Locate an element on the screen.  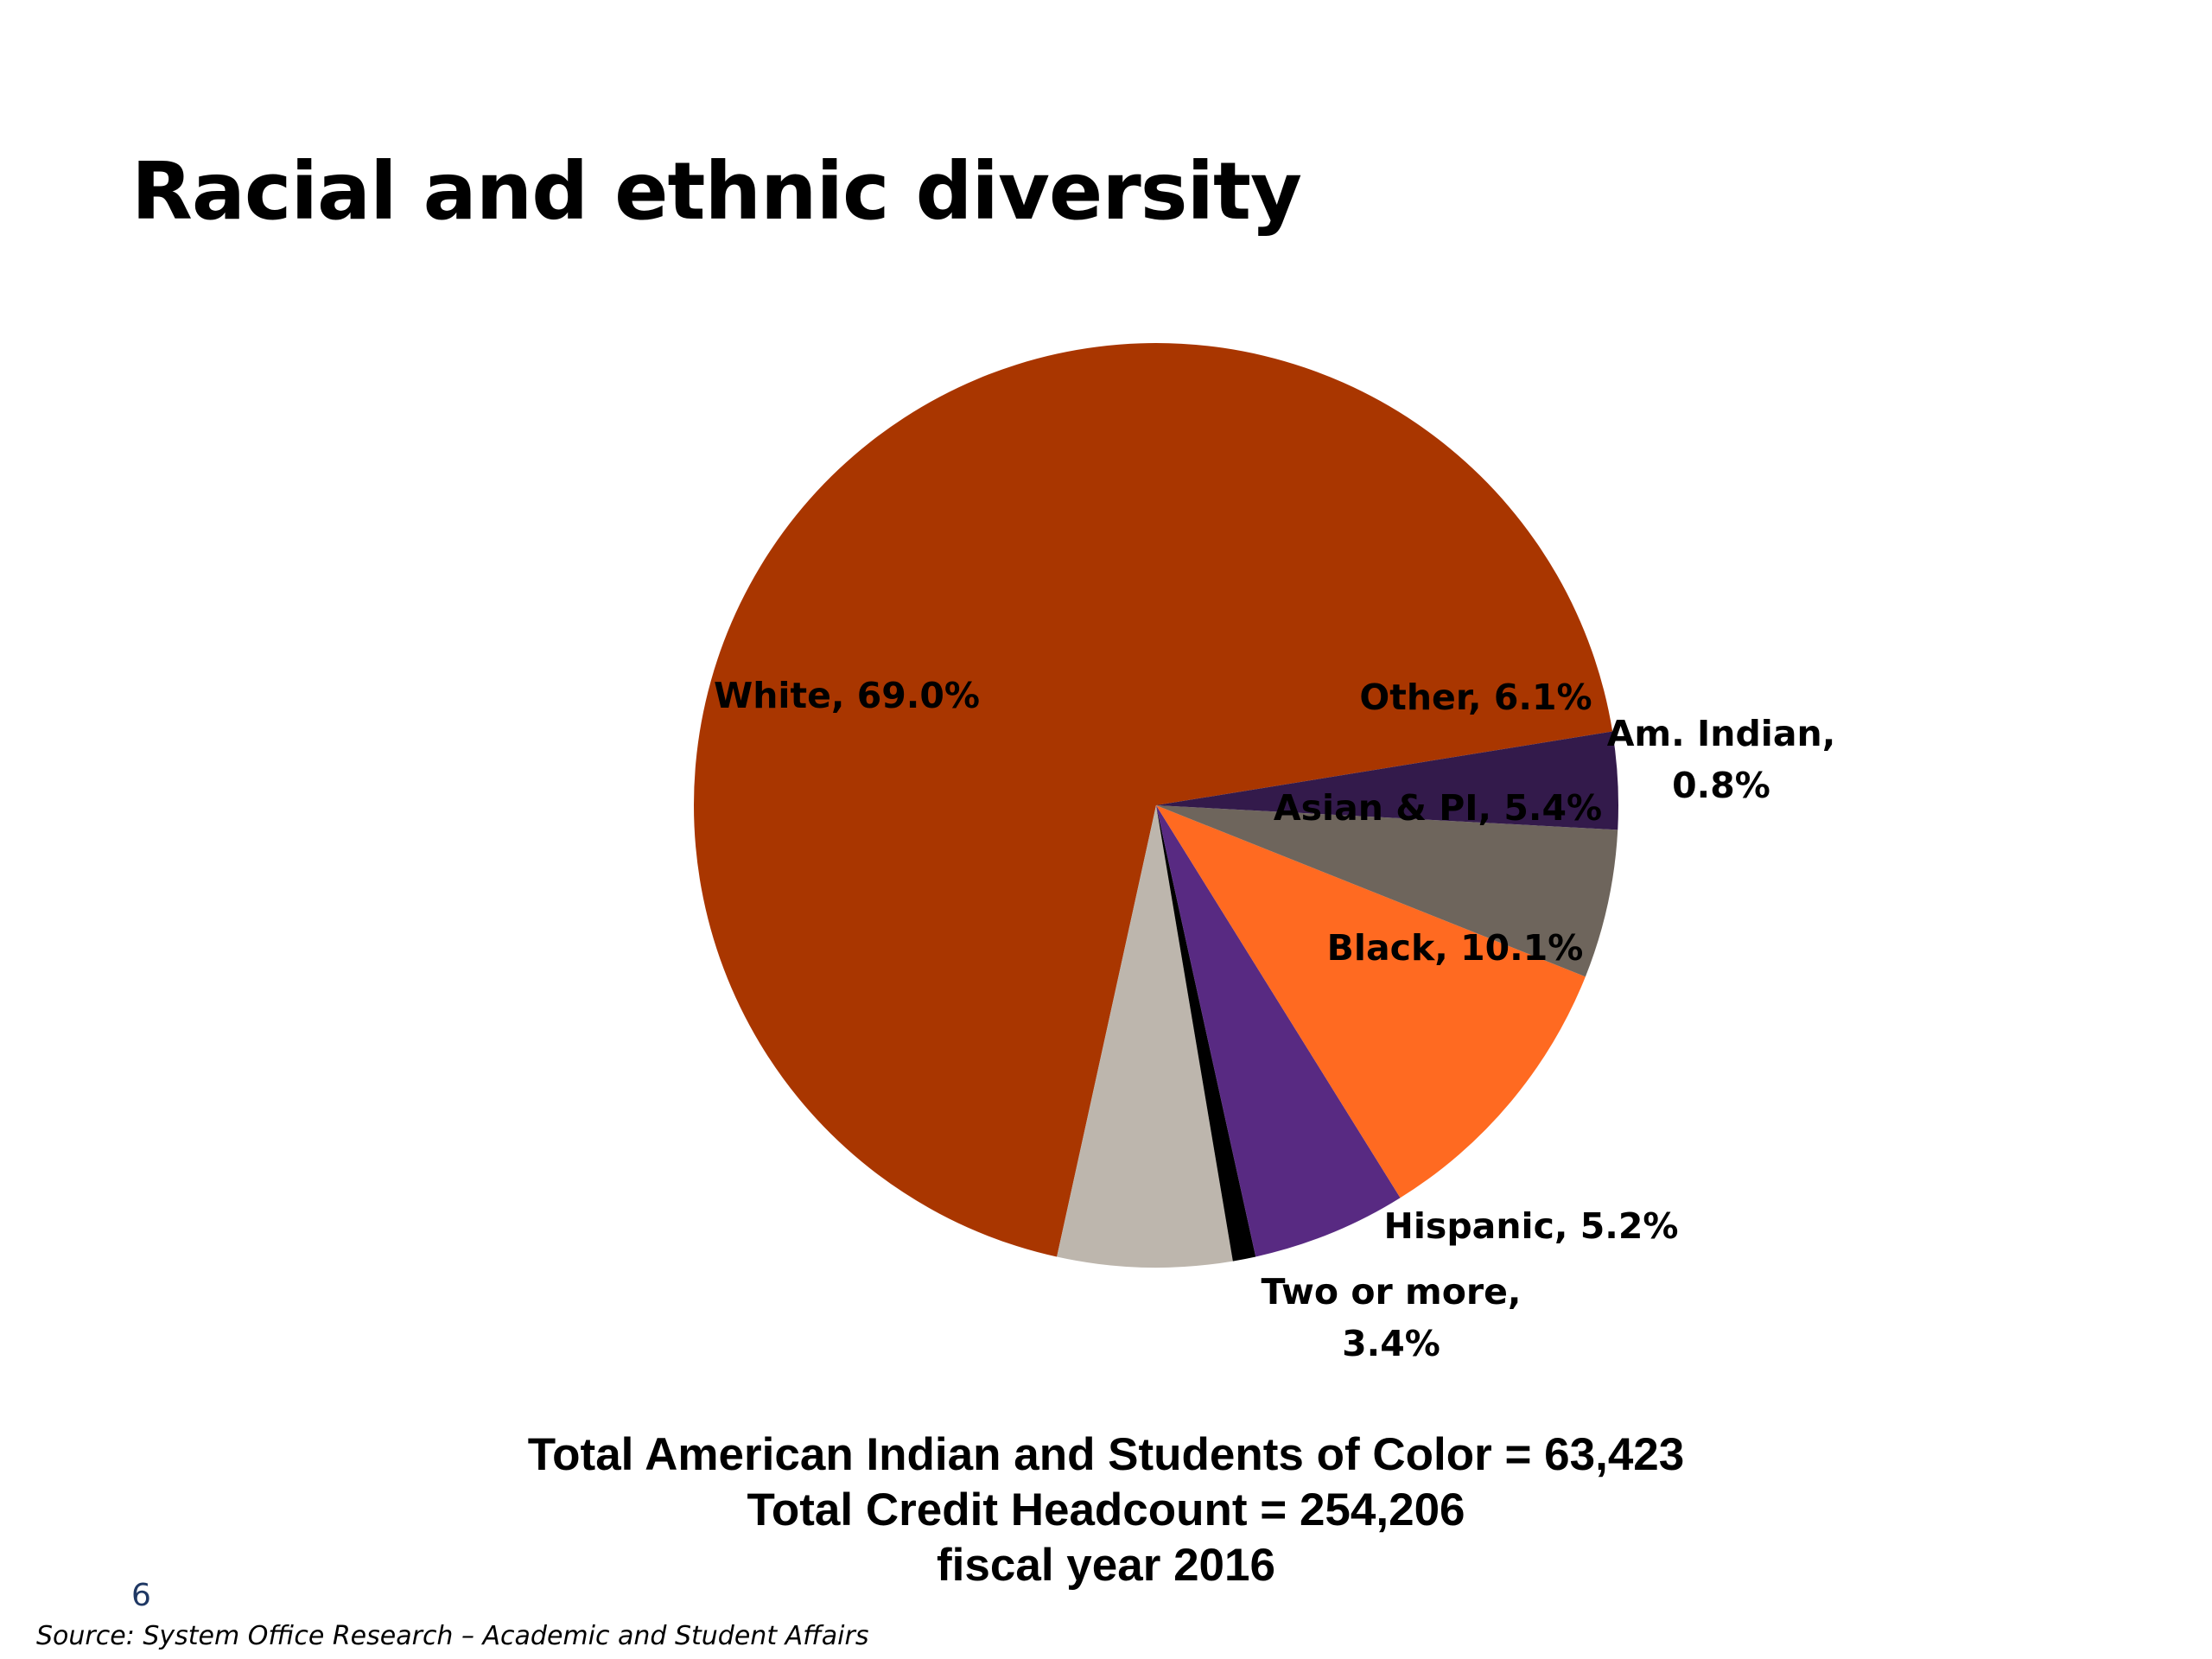
pie-slice-hispanic is located at coordinates (1387, 891).